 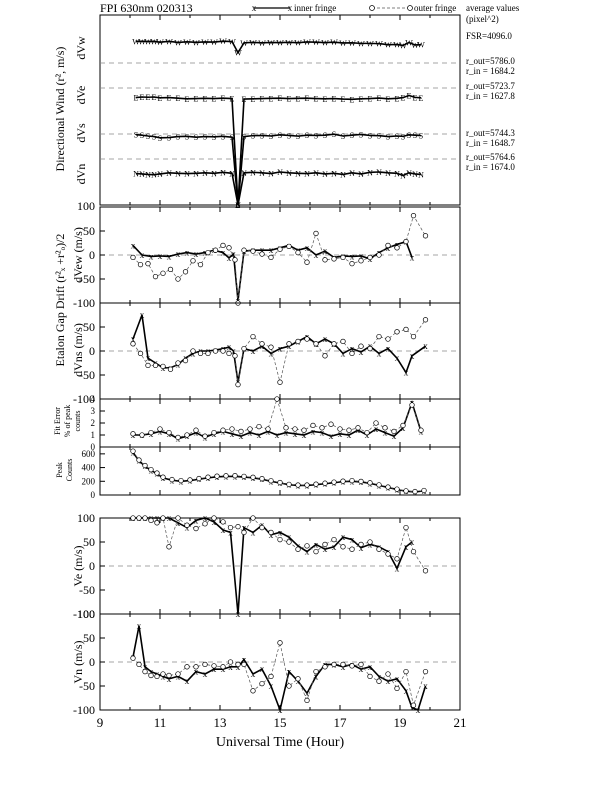 I want to click on note-fsr: FSR=4096.0, so click(x=489, y=36).